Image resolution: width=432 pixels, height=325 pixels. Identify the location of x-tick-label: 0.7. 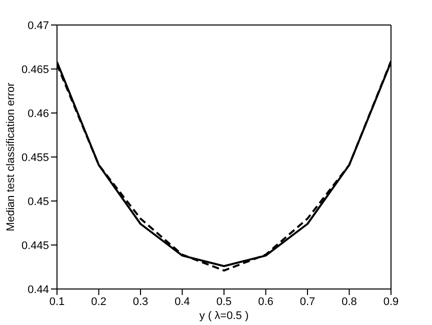
(308, 302).